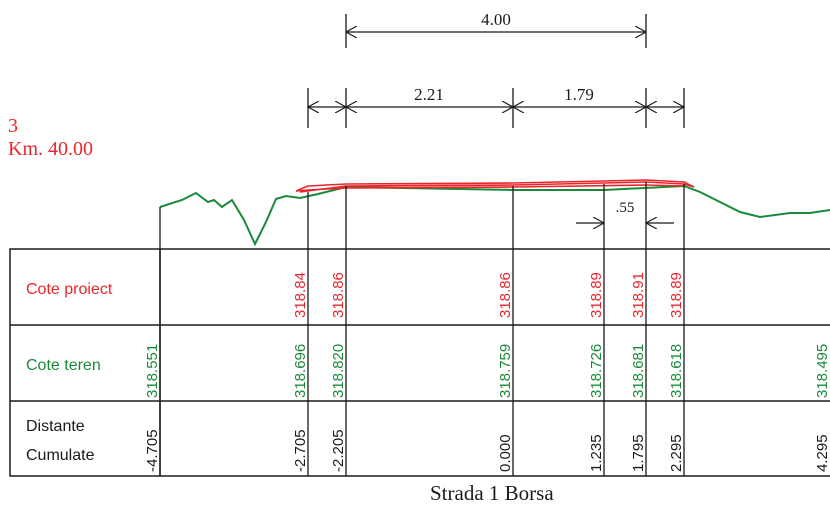 This screenshot has height=507, width=830. Describe the element at coordinates (63, 365) in the screenshot. I see `row-label-terrain: Cote teren` at that location.